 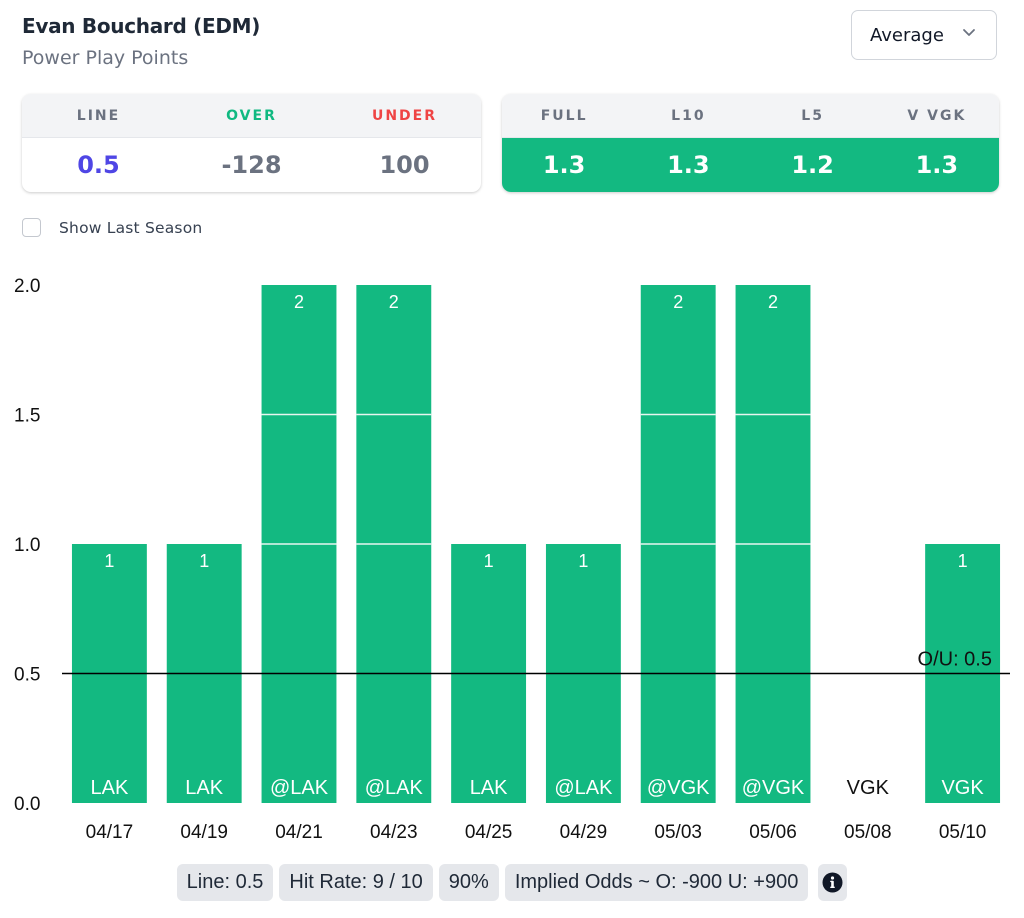 I want to click on x-tick-label: 05/08, so click(x=868, y=832).